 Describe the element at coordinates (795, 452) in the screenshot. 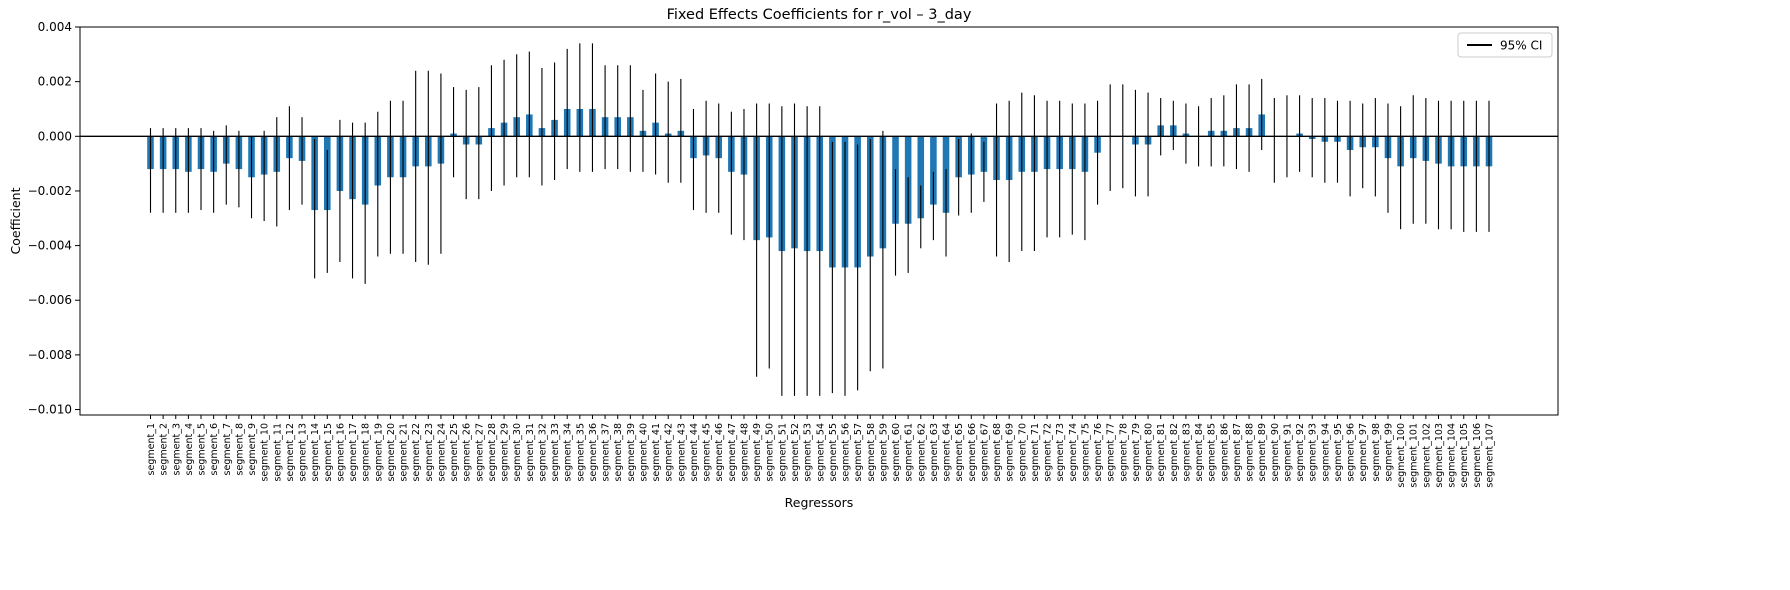

I see `x-tick-label: segment_52` at that location.